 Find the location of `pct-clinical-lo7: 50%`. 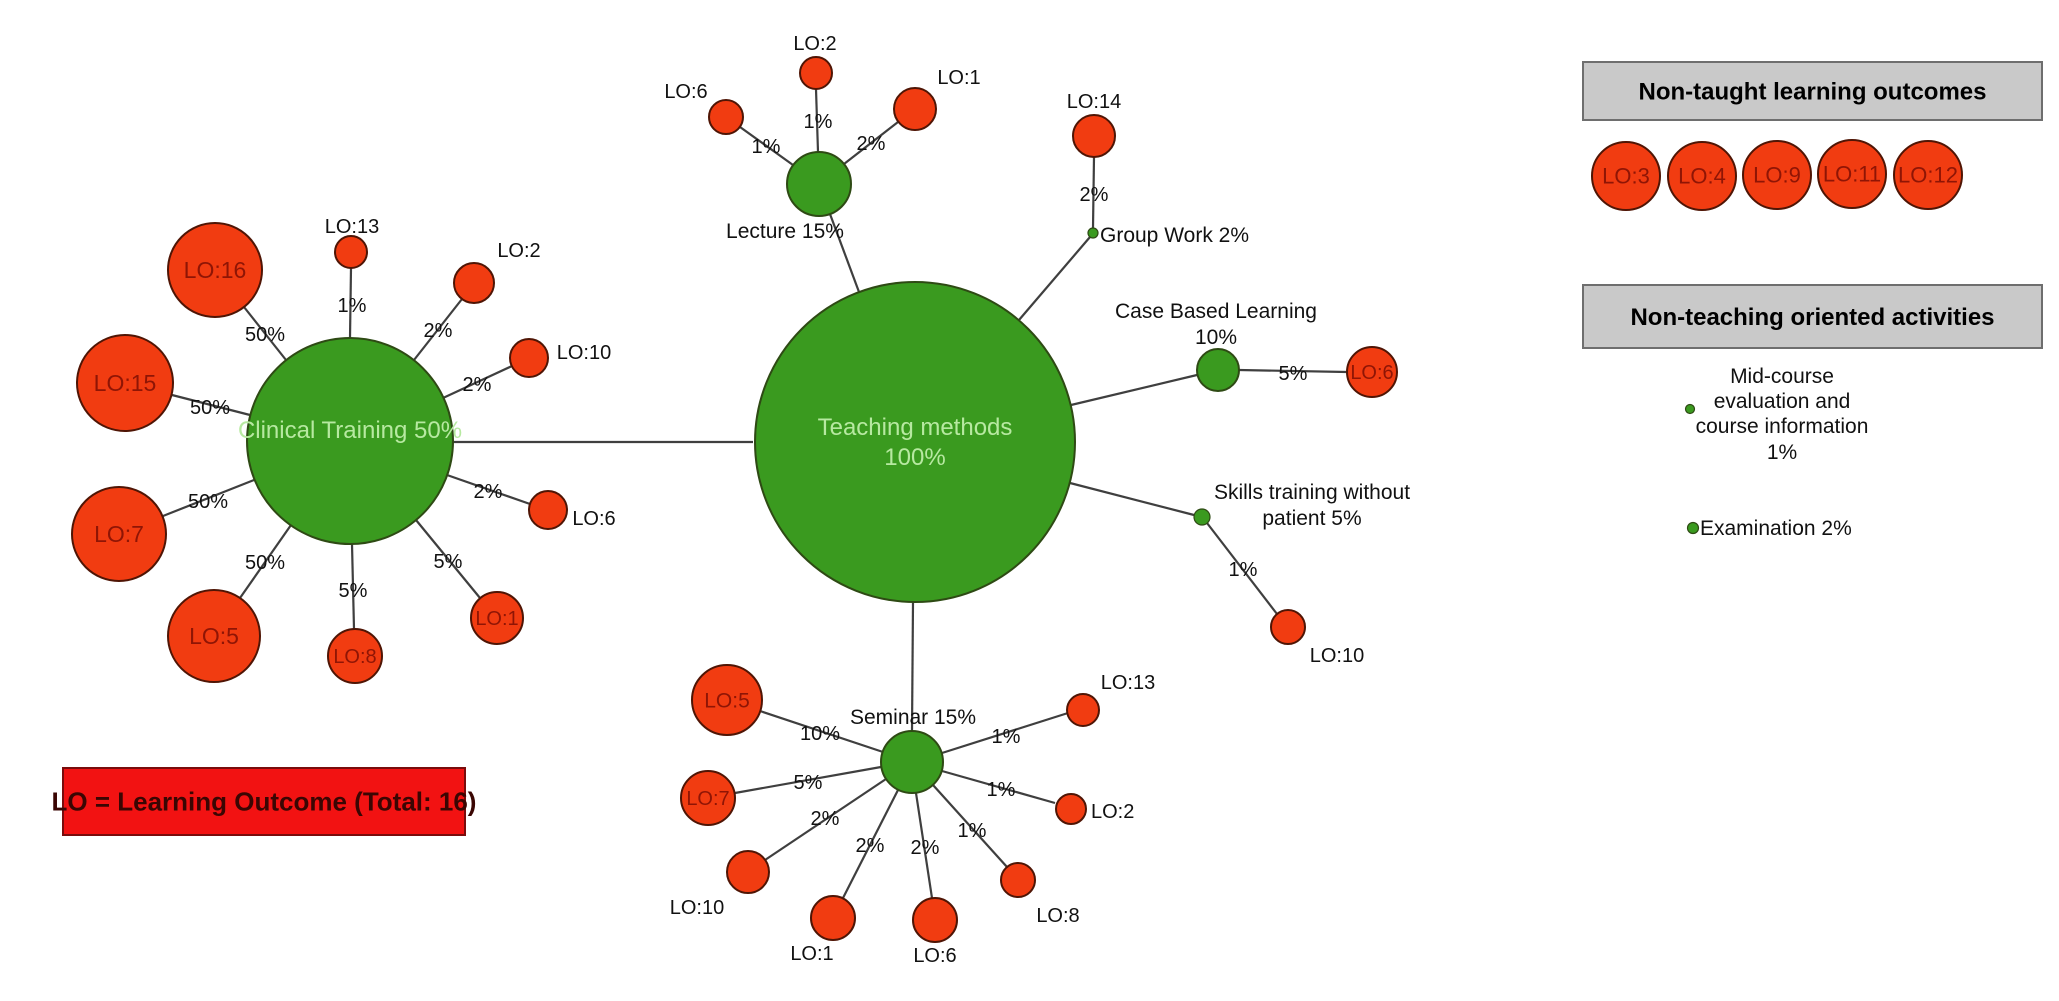

pct-clinical-lo7: 50% is located at coordinates (208, 502).